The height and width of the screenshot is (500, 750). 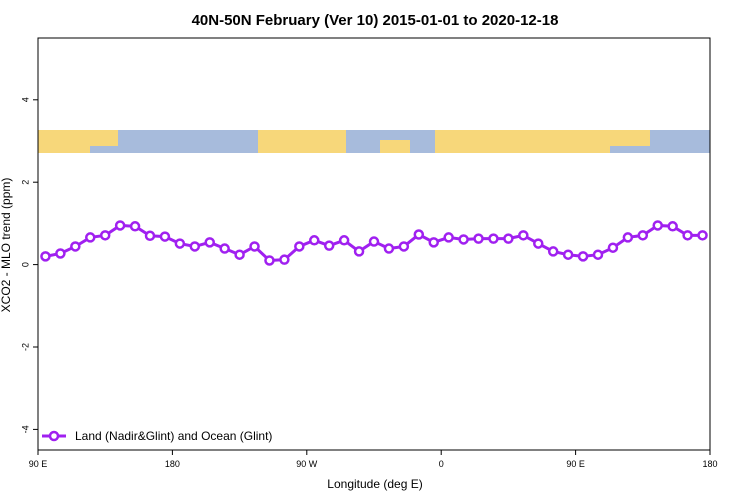 What do you see at coordinates (25, 99) in the screenshot?
I see `y-tick-label: 4` at bounding box center [25, 99].